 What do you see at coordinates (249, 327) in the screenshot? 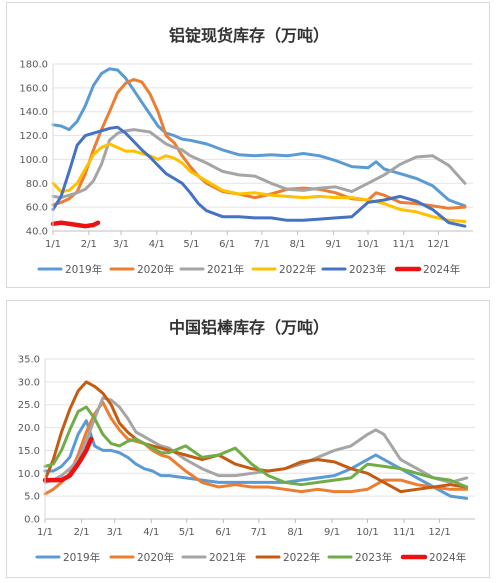
I see `chart2-title: 中国铝棒库存（万吨）` at bounding box center [249, 327].